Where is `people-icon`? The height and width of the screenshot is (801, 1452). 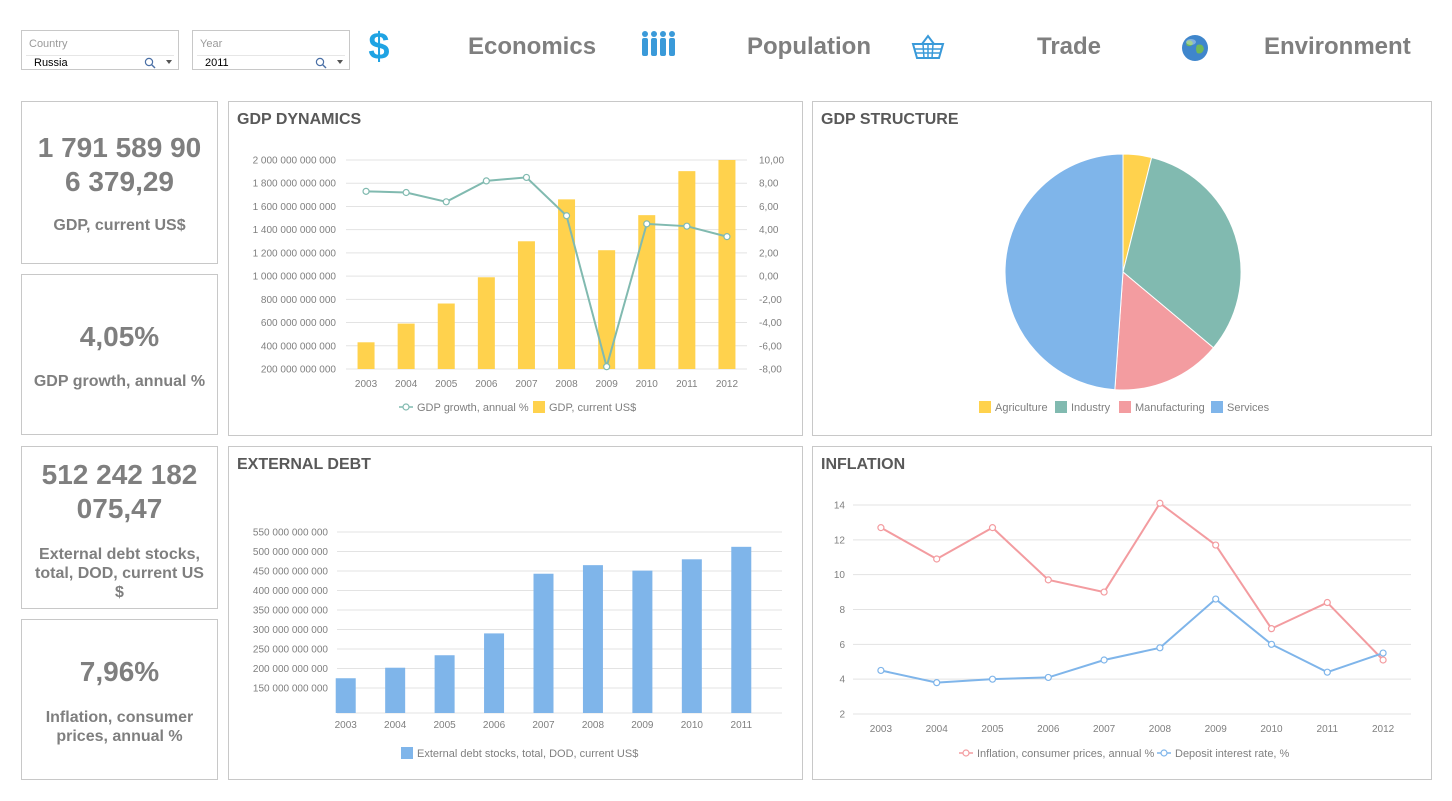
people-icon is located at coordinates (659, 44).